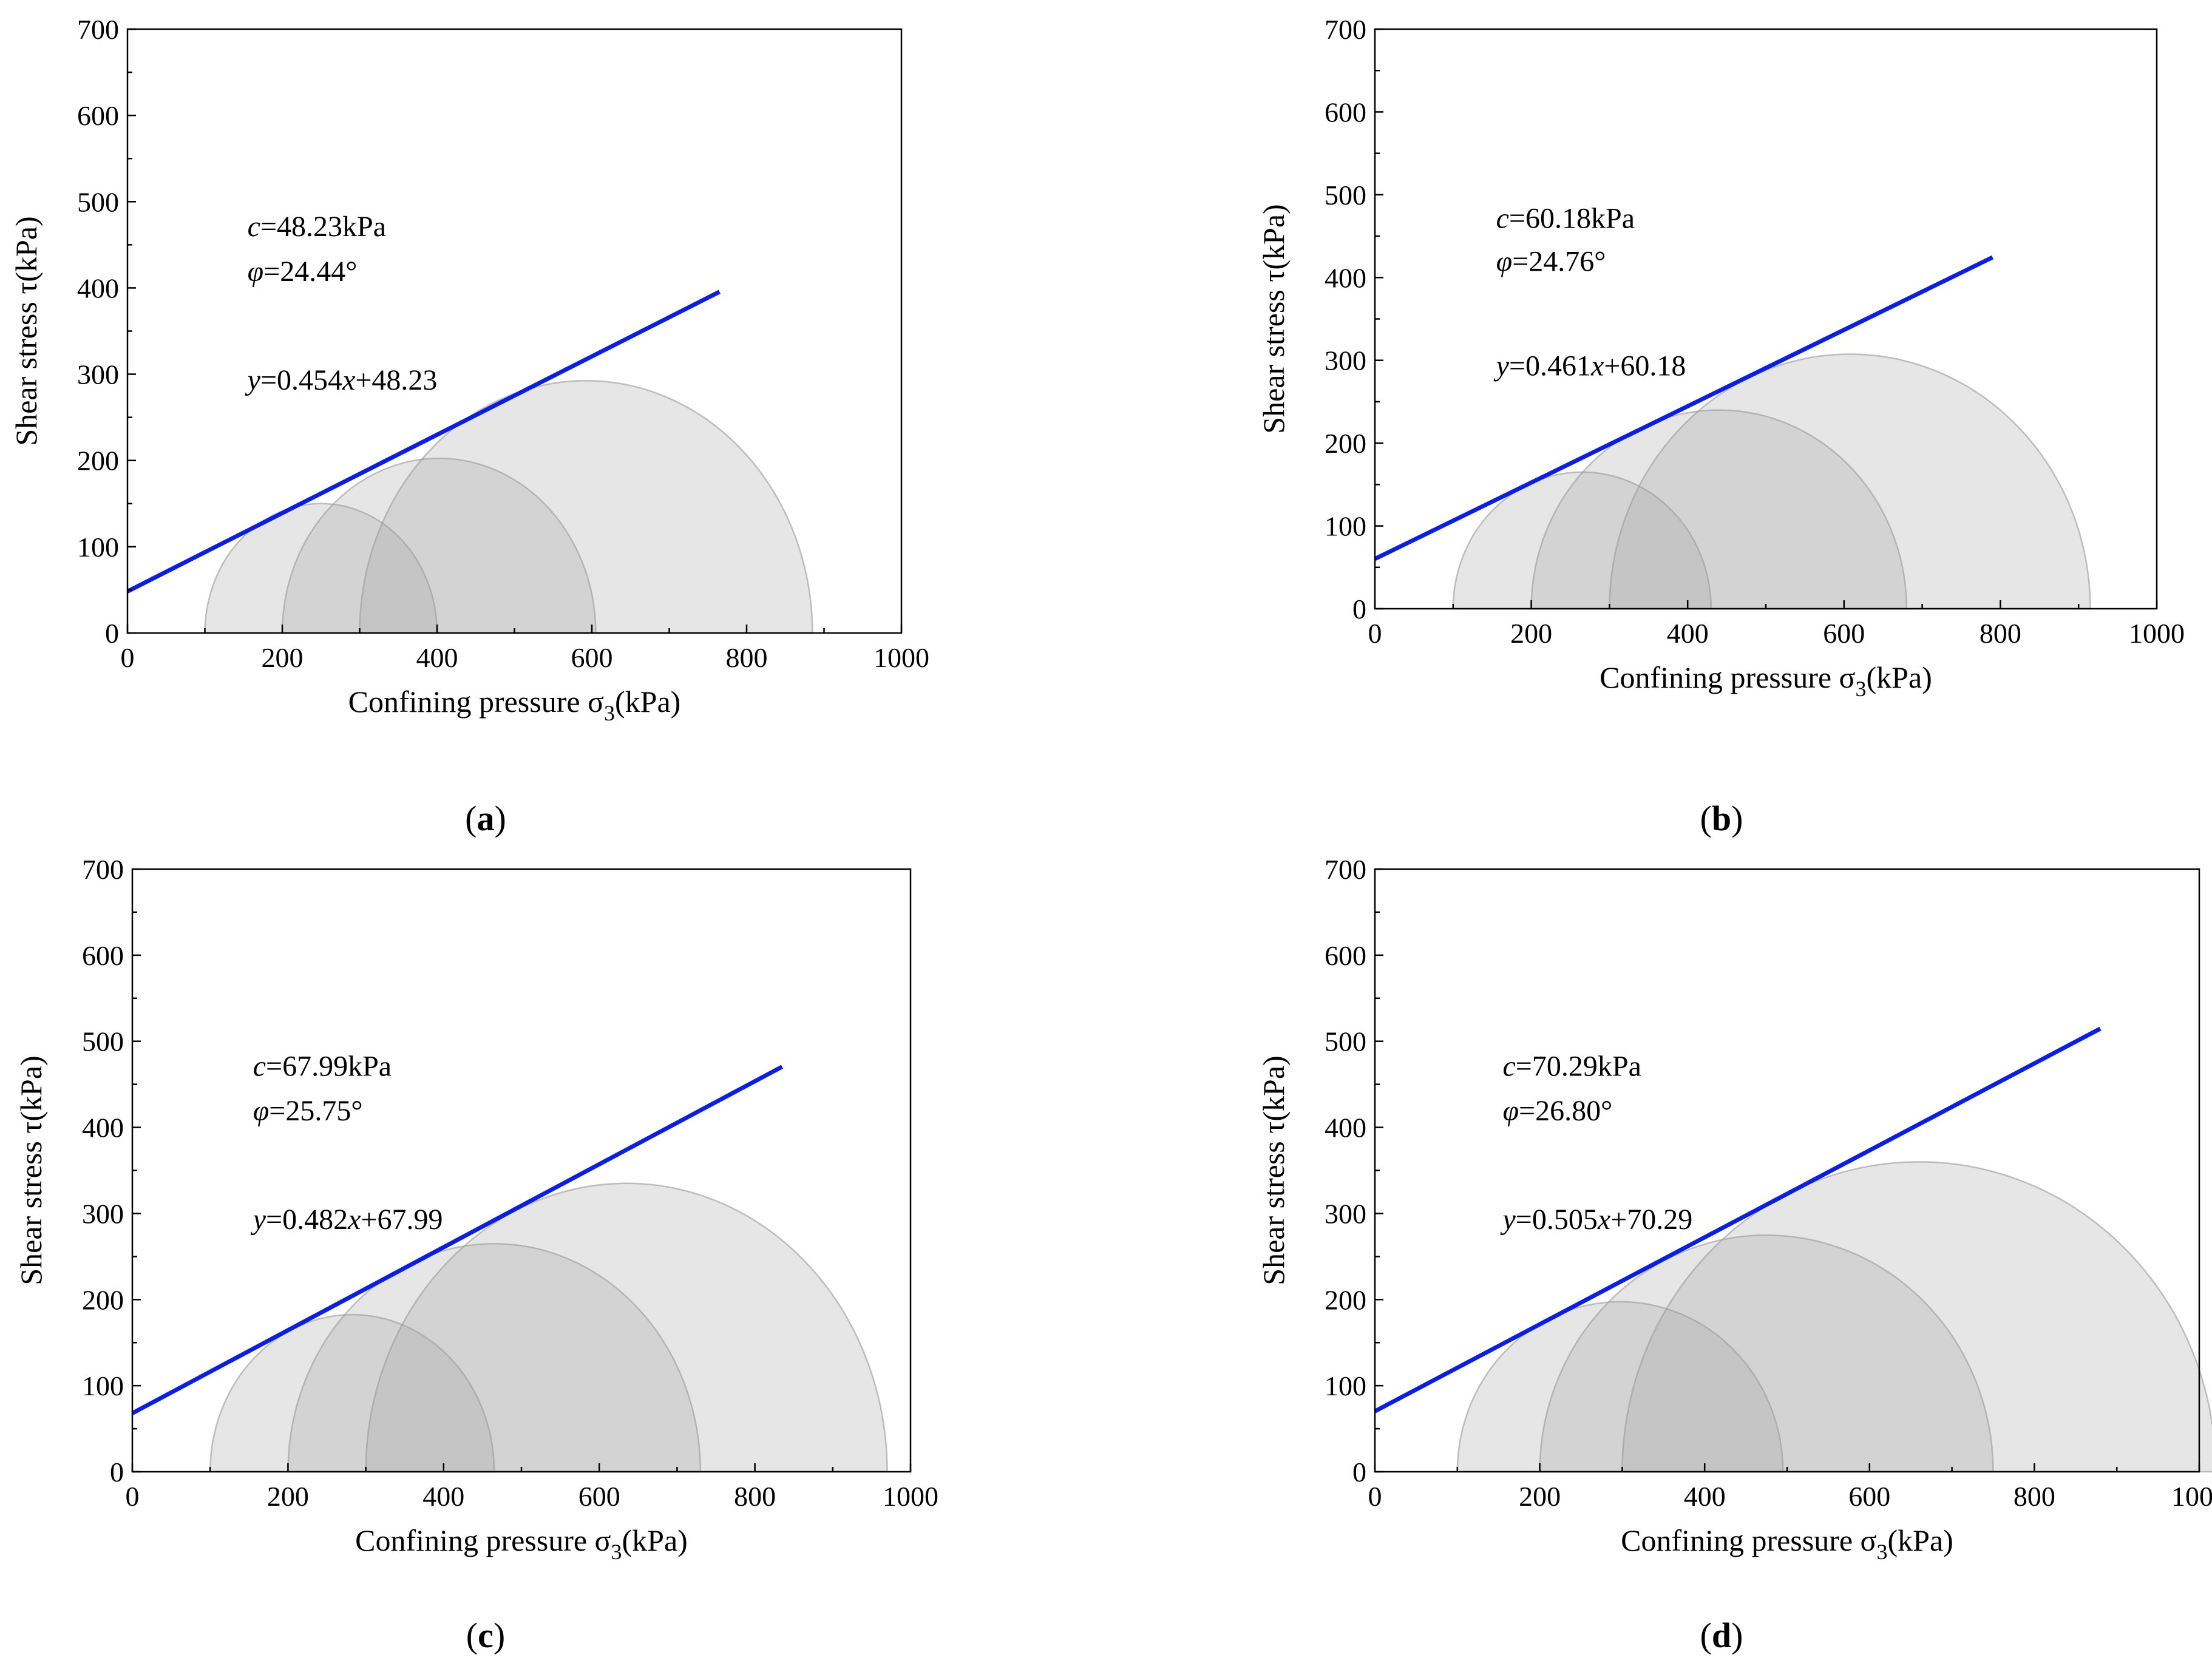 This screenshot has width=2212, height=1669. Describe the element at coordinates (317, 227) in the screenshot. I see `cohesion-annotation: c=48.23kPa` at that location.